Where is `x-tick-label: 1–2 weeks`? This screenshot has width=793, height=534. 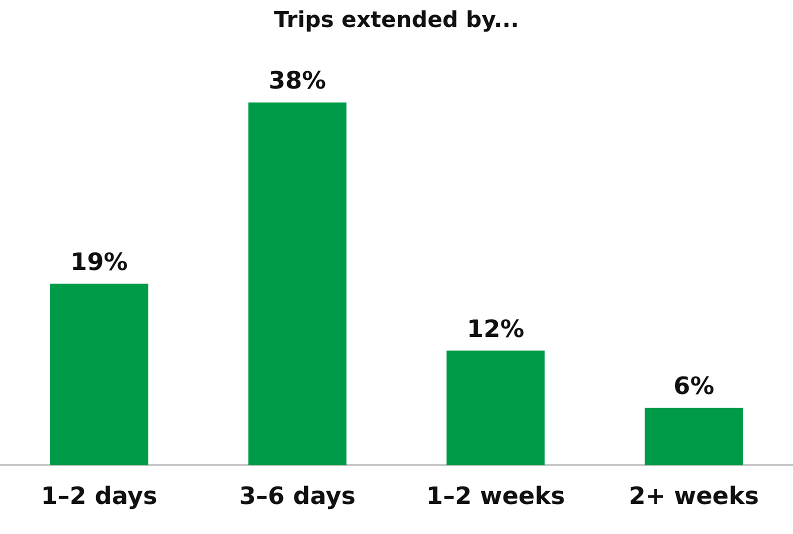
x-tick-label: 1–2 weeks is located at coordinates (495, 496).